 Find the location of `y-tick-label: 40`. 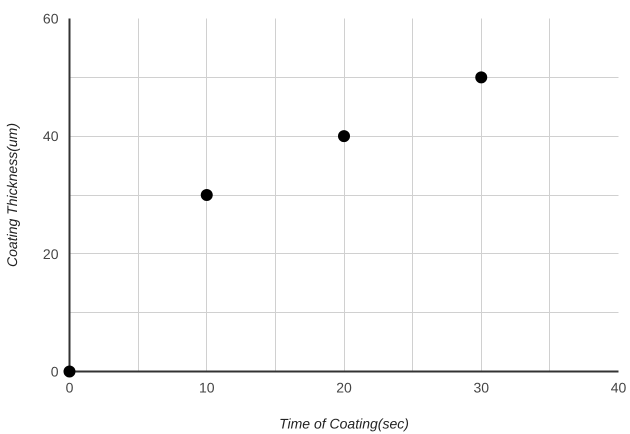

y-tick-label: 40 is located at coordinates (50, 136).